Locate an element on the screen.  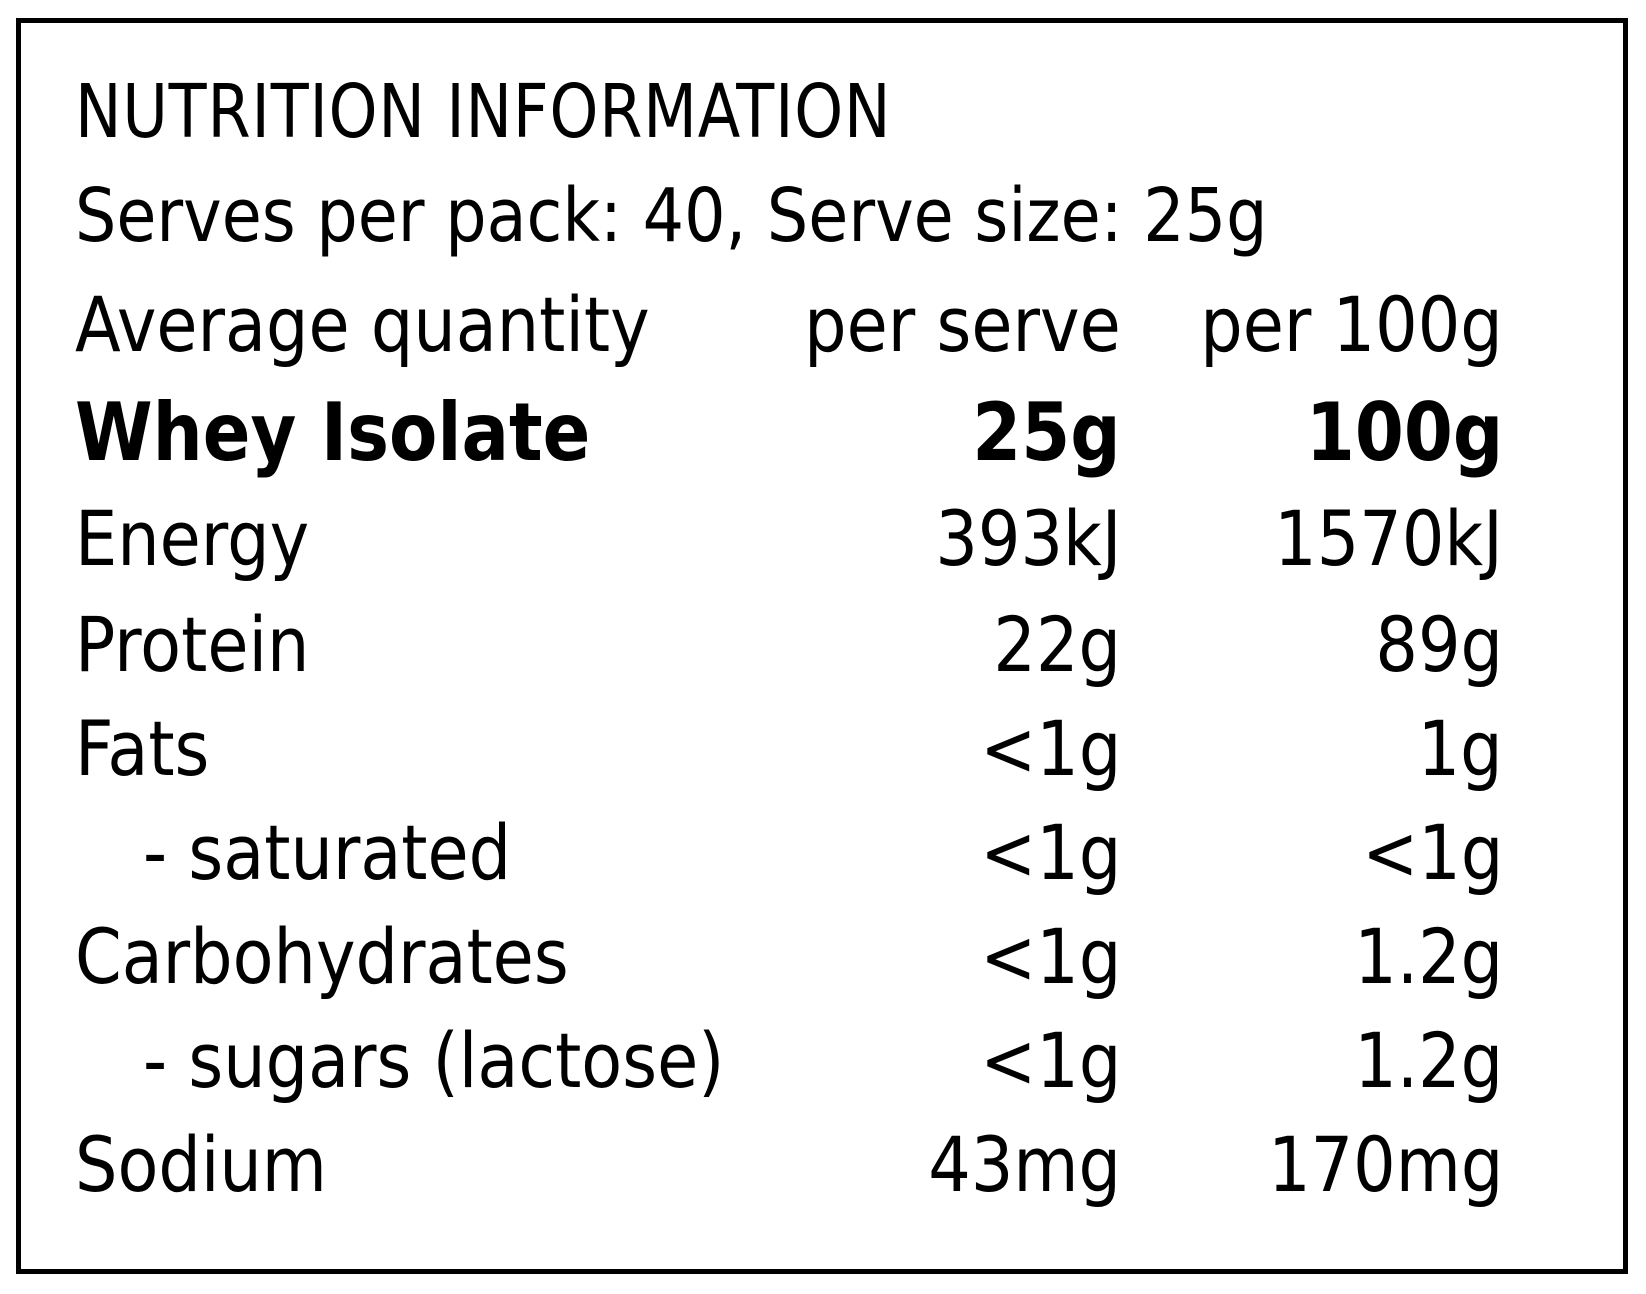
row-per-100g: 89g is located at coordinates (1439, 644).